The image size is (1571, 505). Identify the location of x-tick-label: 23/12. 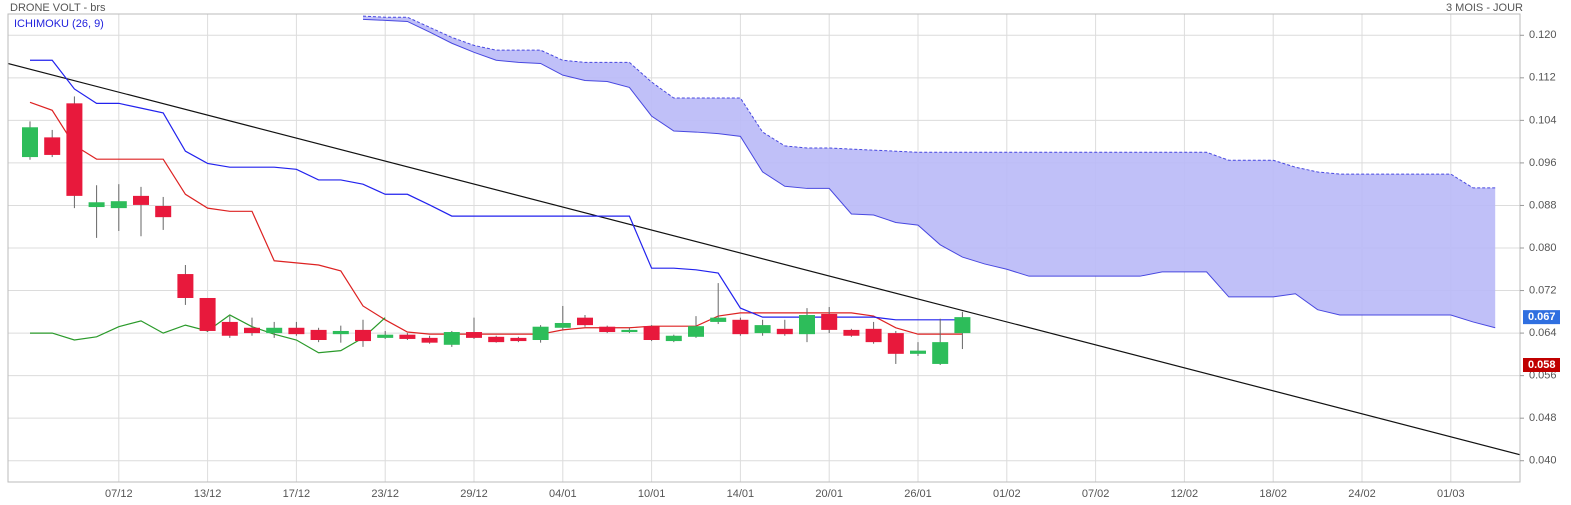
(385, 494).